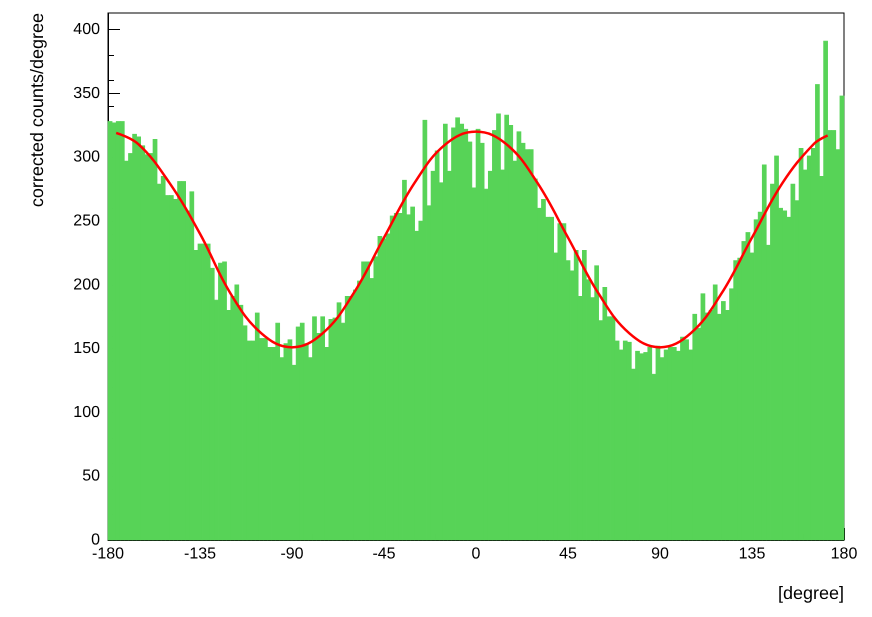 The width and height of the screenshot is (872, 617). I want to click on y-tick-label: 300, so click(86, 157).